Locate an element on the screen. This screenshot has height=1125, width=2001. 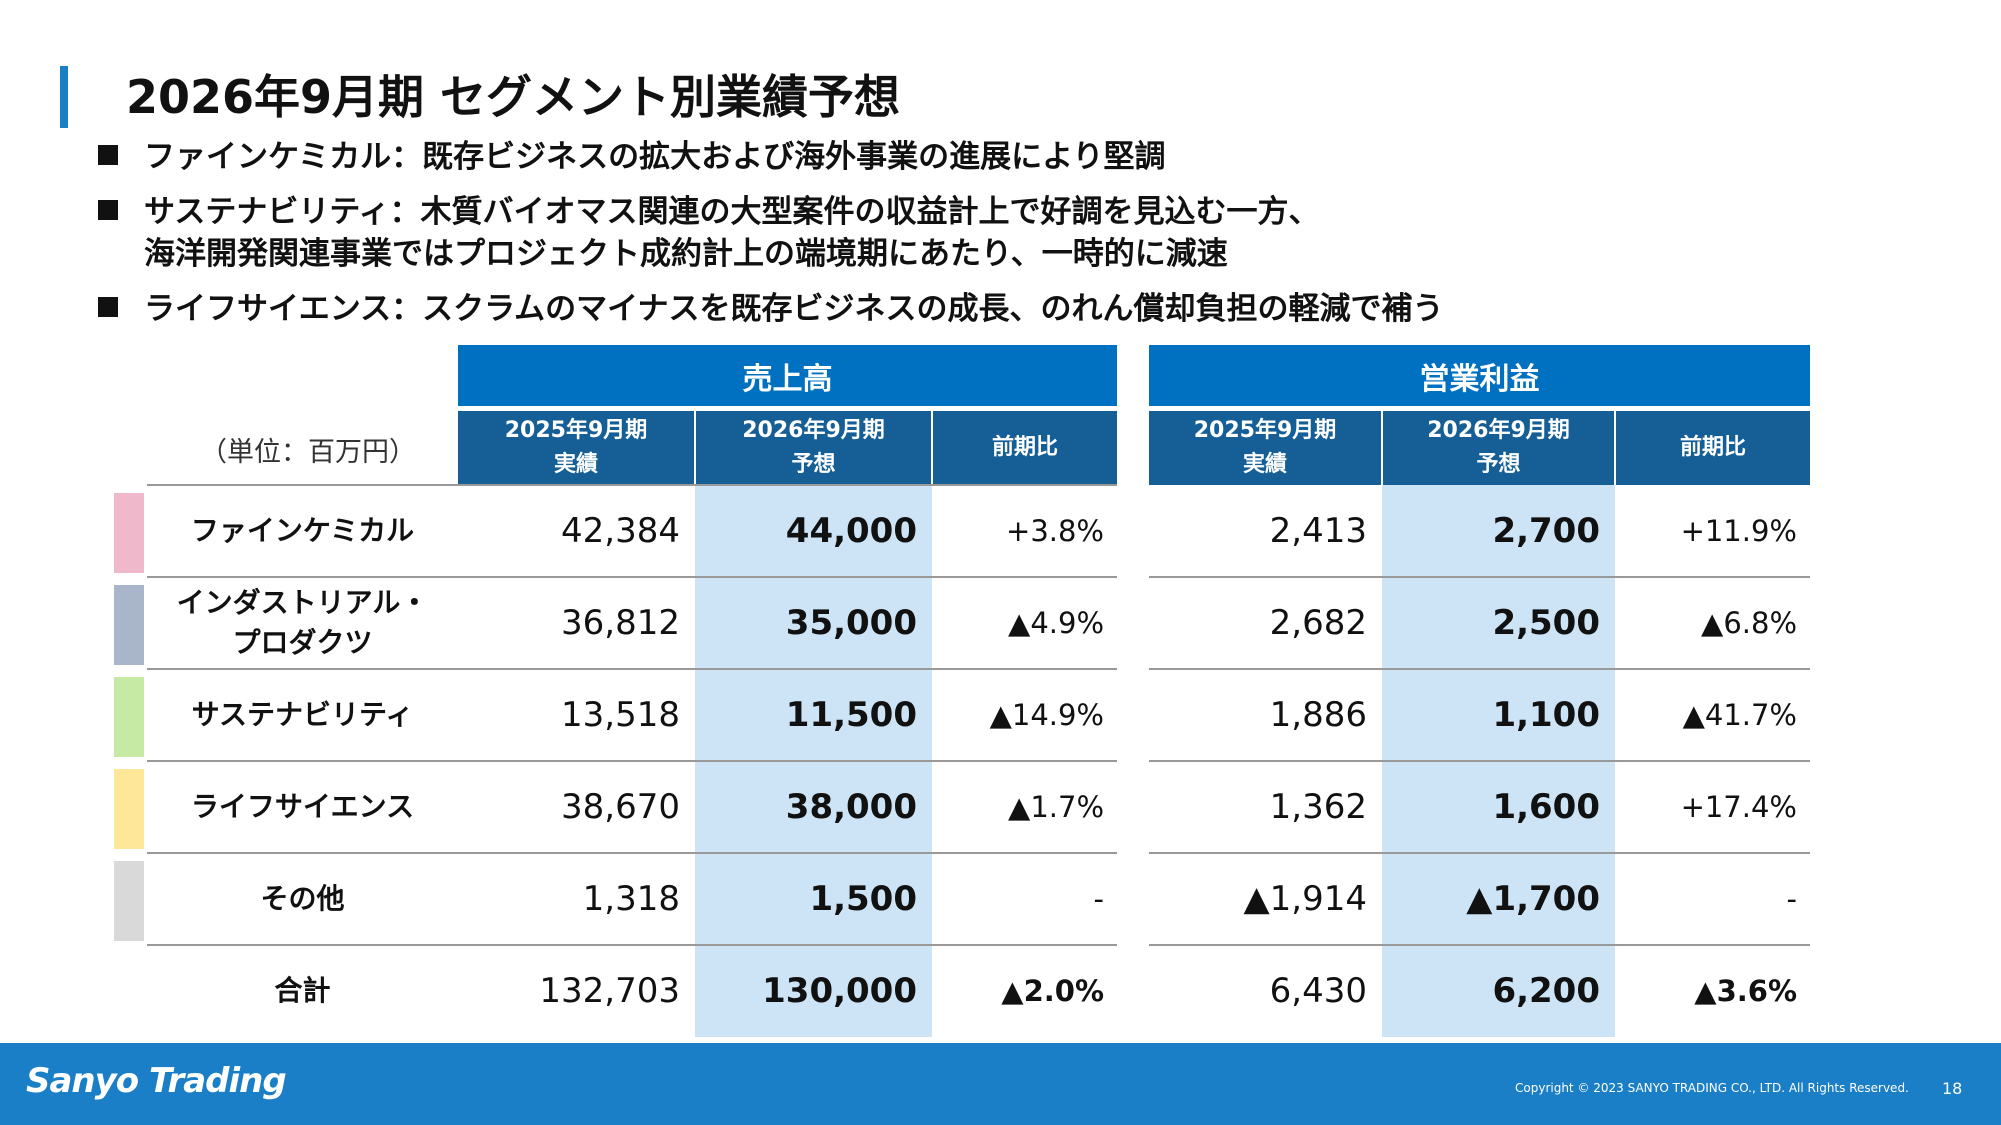
cell-s1: 38,670 is located at coordinates (620, 807).